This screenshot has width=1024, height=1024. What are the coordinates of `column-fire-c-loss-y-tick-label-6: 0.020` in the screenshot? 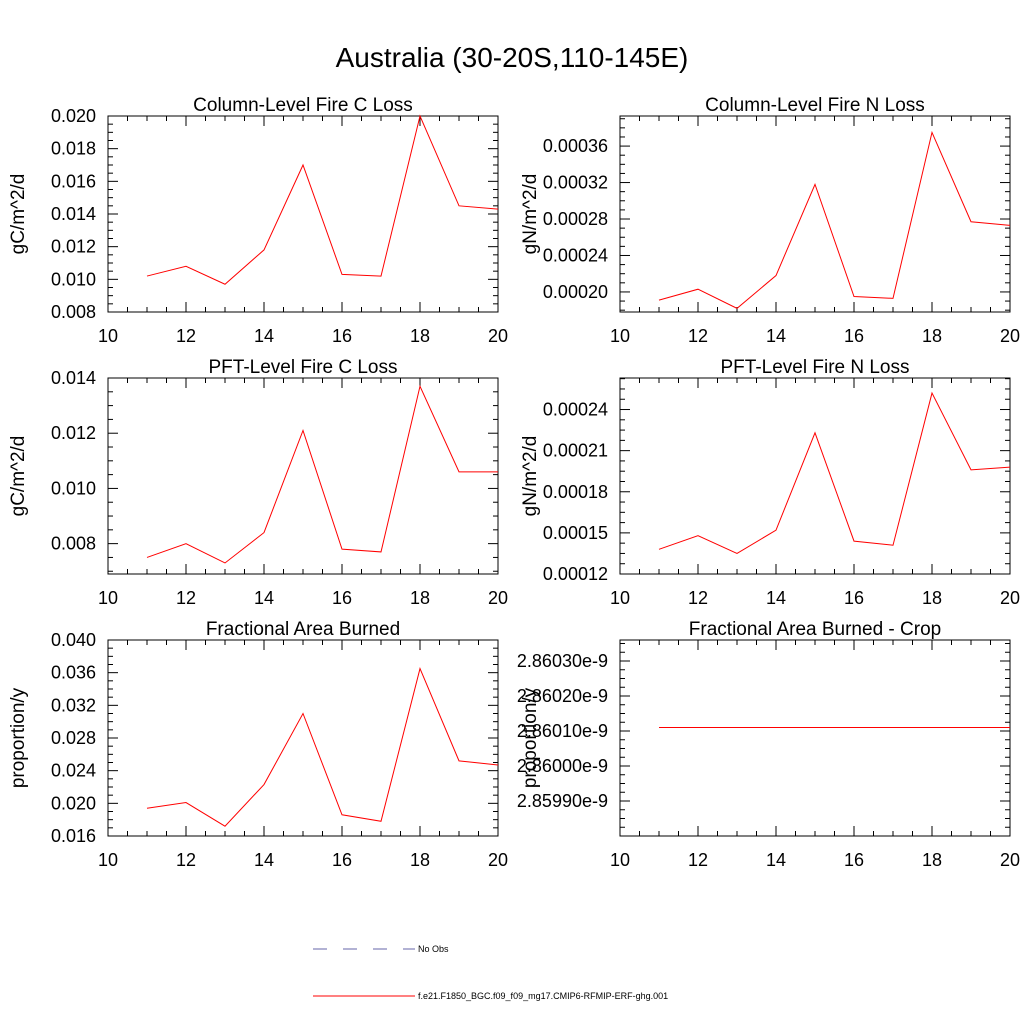 It's located at (73, 116).